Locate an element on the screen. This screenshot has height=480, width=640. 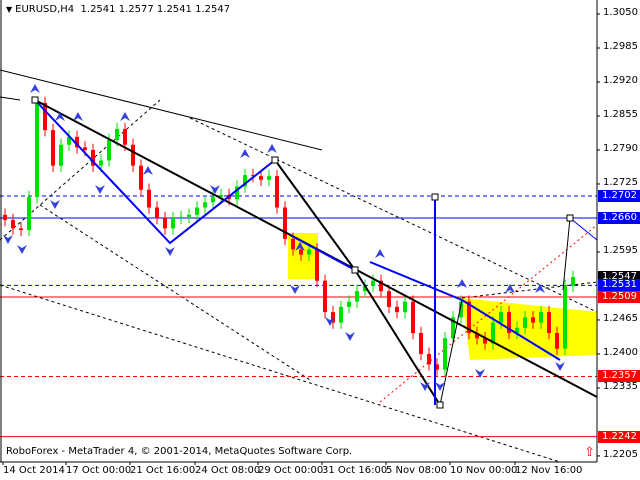
y-tick-label: 1.3050 is located at coordinates (620, 12).